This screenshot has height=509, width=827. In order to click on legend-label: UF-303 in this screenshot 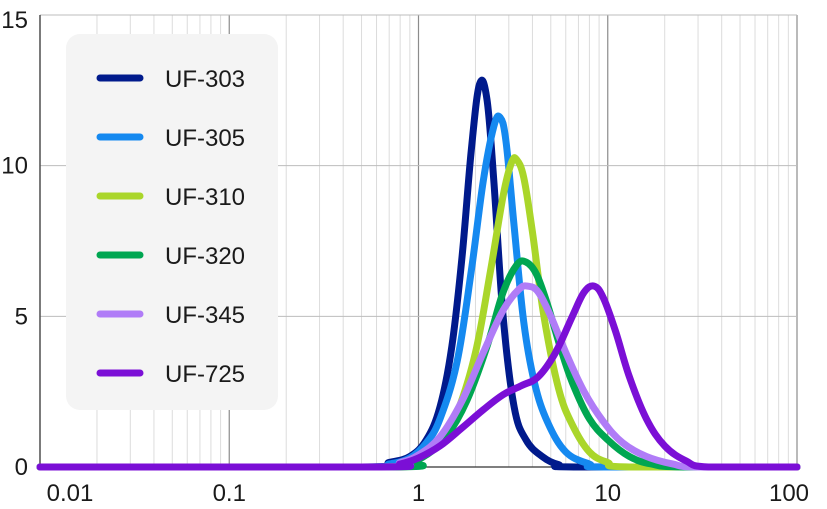, I will do `click(205, 79)`.